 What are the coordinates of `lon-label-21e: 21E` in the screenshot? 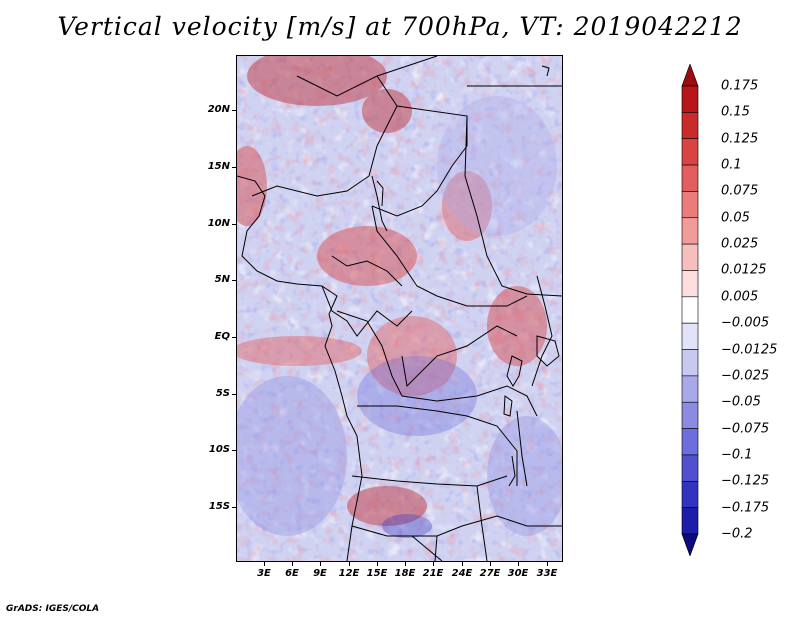 It's located at (433, 573).